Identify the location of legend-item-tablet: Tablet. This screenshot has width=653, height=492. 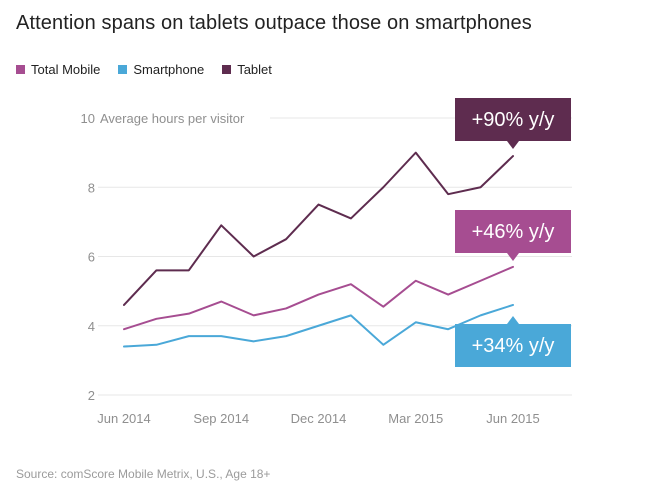
(247, 69).